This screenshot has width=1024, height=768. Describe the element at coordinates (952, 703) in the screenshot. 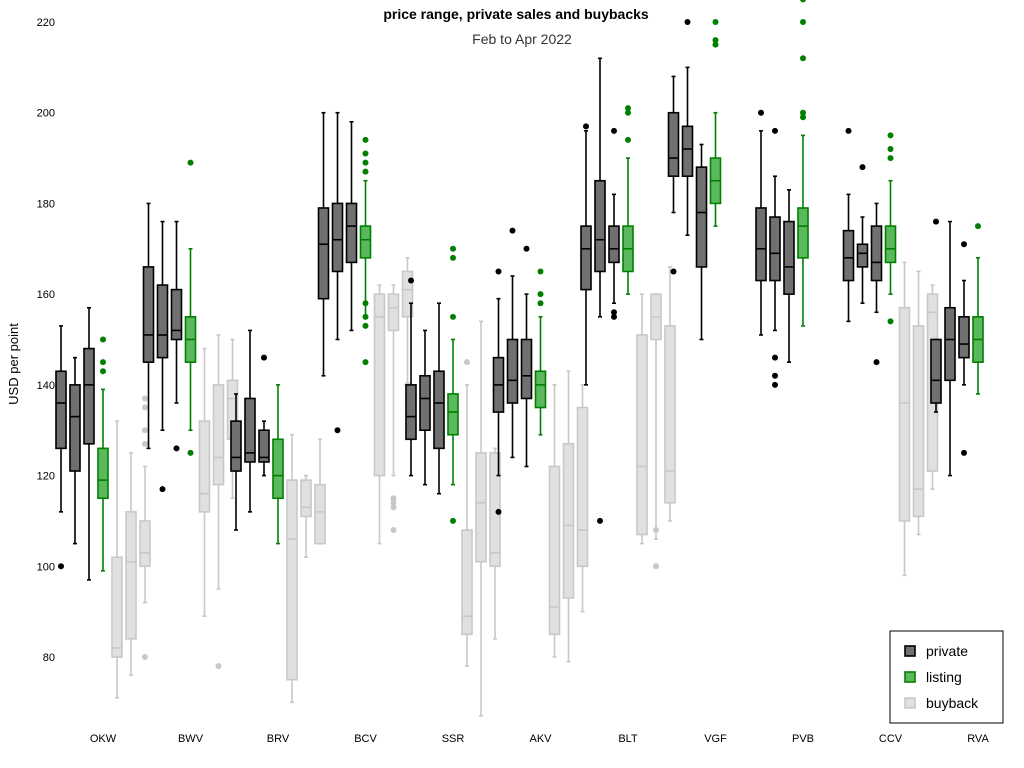

I see `legend-label-buyback: buyback` at that location.